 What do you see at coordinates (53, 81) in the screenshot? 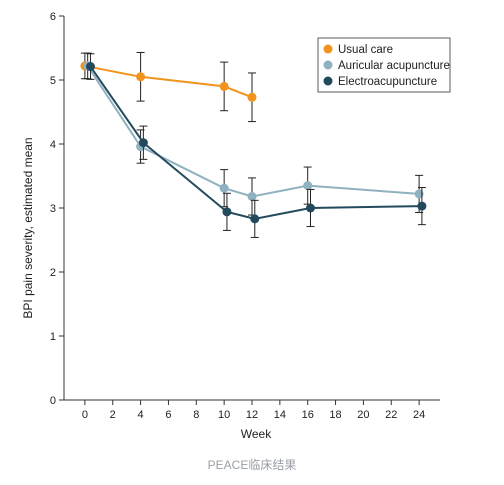
I see `y-tick-label: 5` at bounding box center [53, 81].